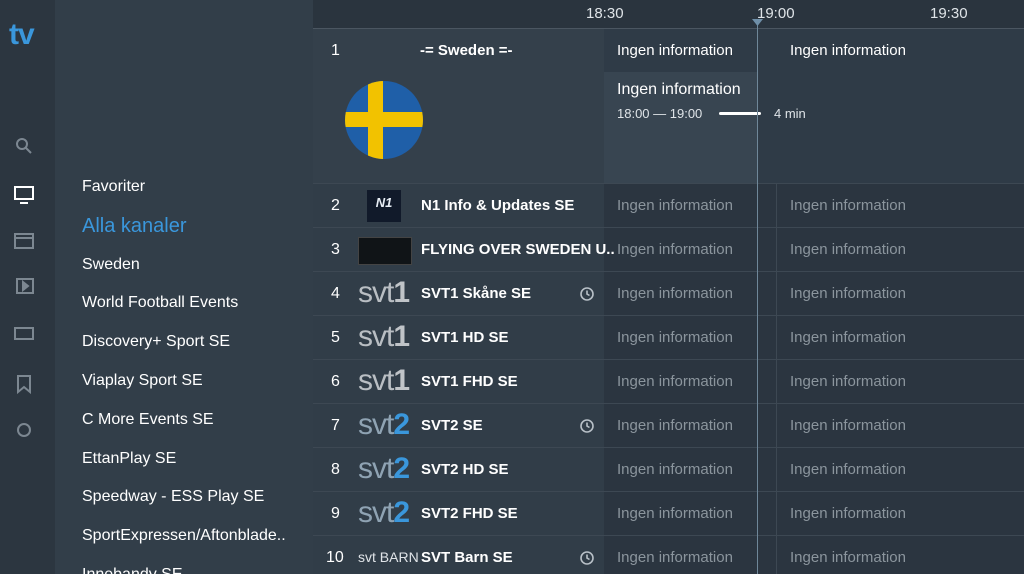 This screenshot has width=1024, height=574. I want to click on nav-icons, so click(24, 290).